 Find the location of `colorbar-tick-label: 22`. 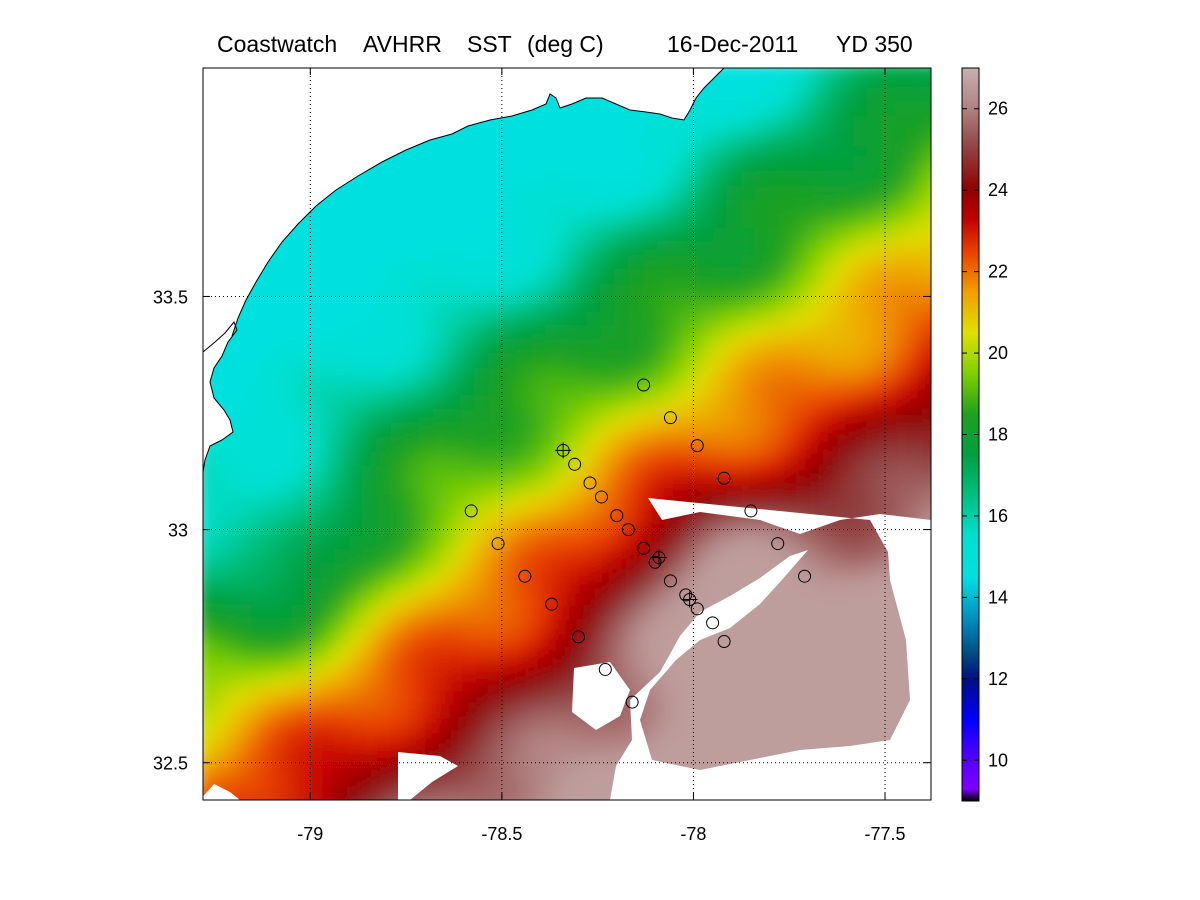

colorbar-tick-label: 22 is located at coordinates (998, 272).